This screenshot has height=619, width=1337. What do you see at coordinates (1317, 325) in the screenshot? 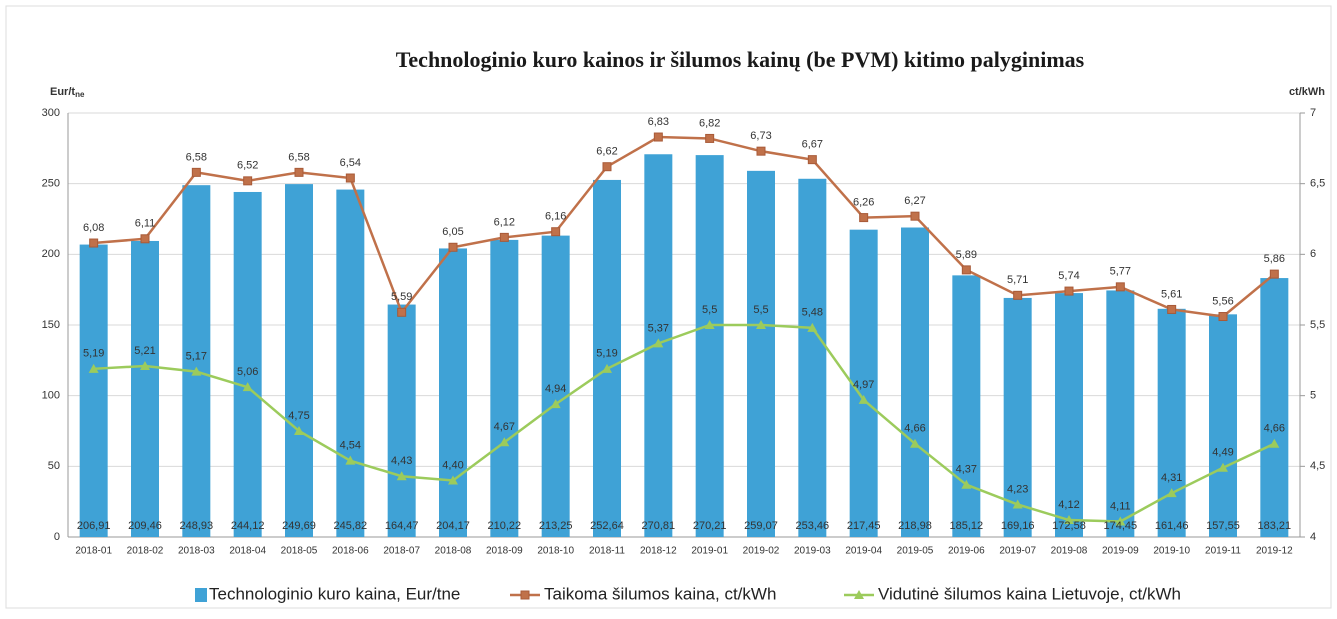
I see `y2-tick-label: 5,5` at bounding box center [1317, 325].